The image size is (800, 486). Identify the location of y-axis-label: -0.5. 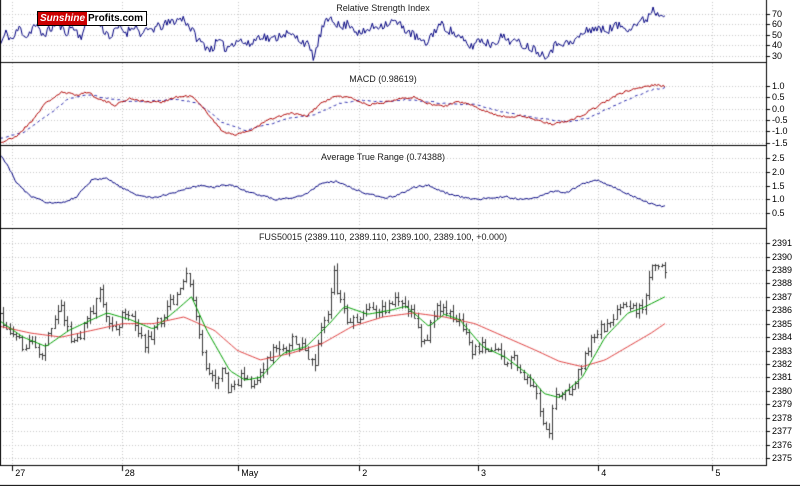
(780, 119).